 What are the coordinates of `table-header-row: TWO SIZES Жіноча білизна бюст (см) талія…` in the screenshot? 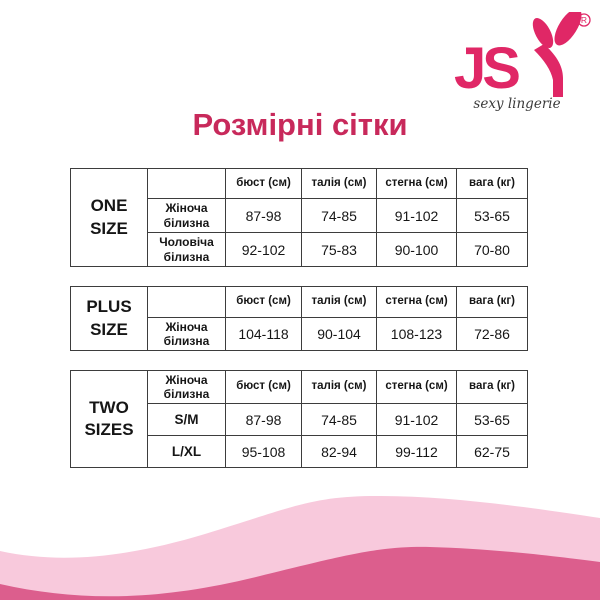 It's located at (299, 419).